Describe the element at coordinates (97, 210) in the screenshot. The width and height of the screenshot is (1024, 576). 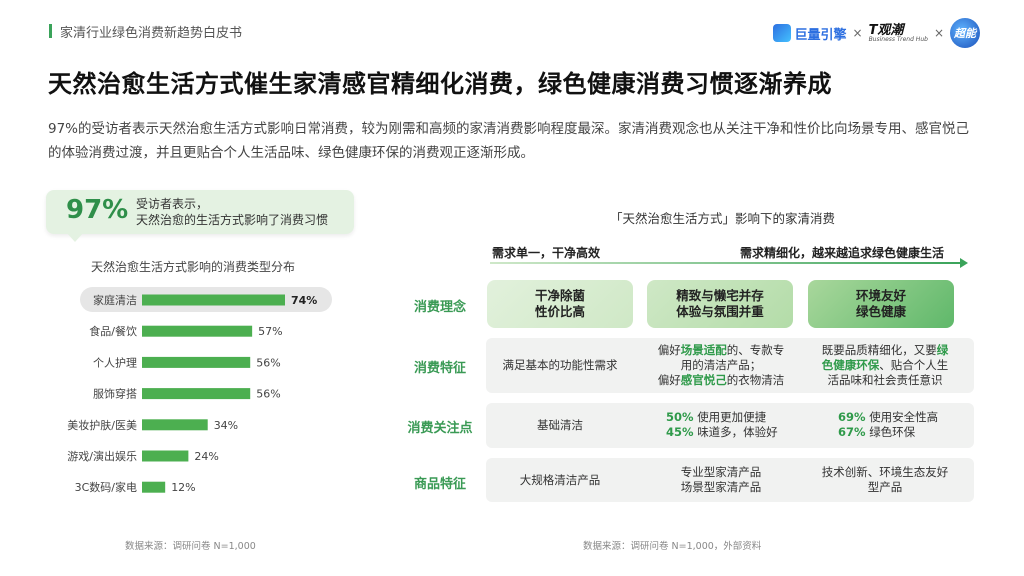
I see `callout-percent: 97%` at that location.